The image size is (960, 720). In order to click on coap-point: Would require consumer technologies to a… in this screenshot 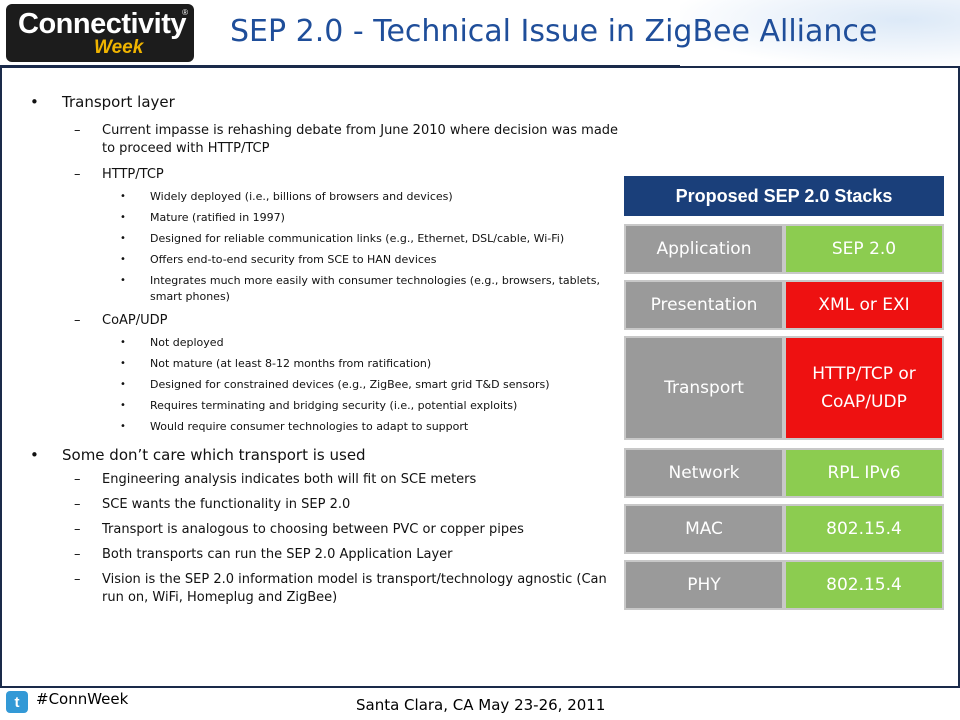, I will do `click(325, 427)`.